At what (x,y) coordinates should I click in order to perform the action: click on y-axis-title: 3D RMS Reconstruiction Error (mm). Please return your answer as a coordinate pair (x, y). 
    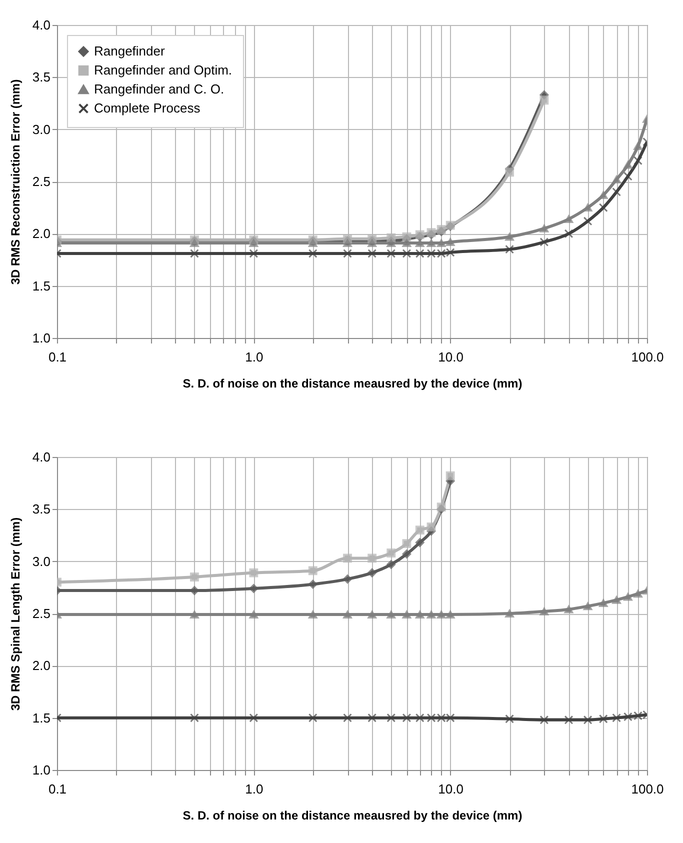
    Looking at the image, I should click on (15, 182).